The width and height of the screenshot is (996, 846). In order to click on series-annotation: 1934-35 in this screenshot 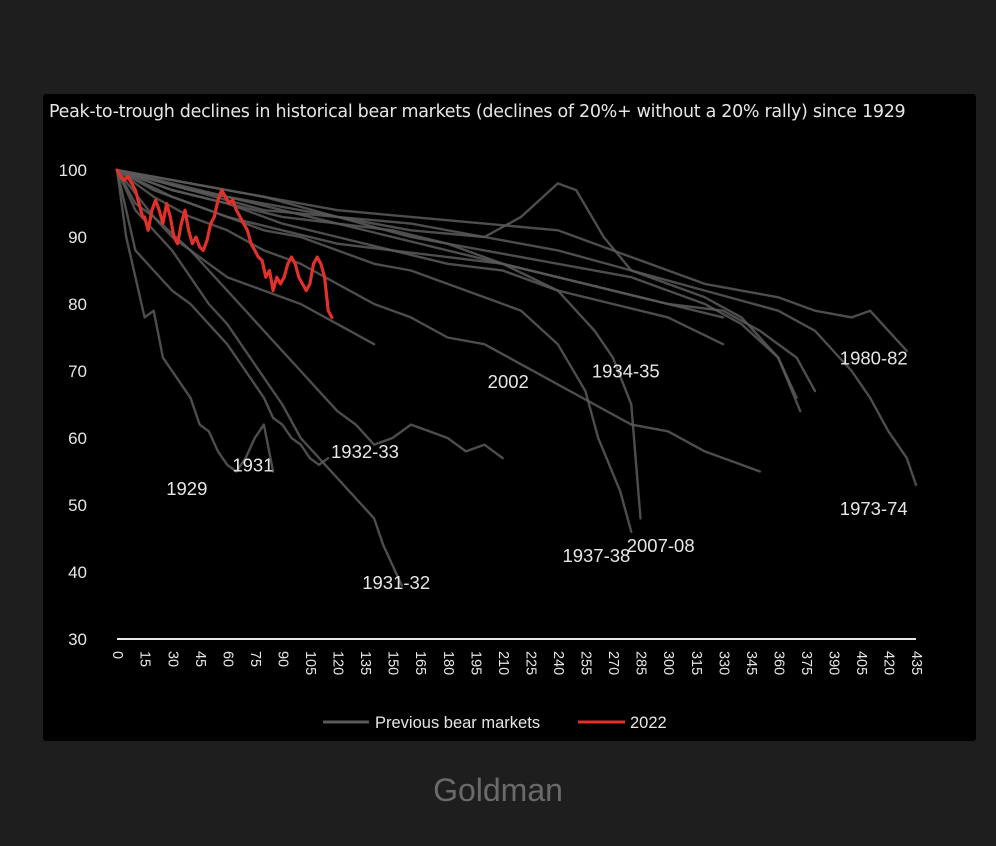, I will do `click(626, 371)`.